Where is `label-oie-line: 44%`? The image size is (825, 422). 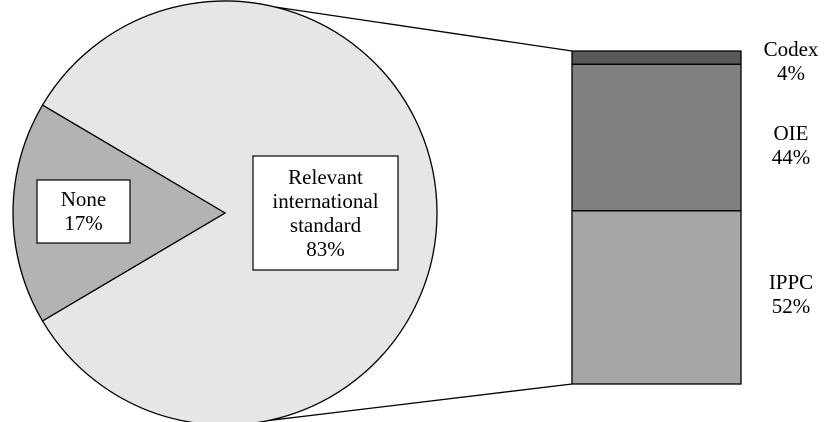
label-oie-line: 44% is located at coordinates (791, 157).